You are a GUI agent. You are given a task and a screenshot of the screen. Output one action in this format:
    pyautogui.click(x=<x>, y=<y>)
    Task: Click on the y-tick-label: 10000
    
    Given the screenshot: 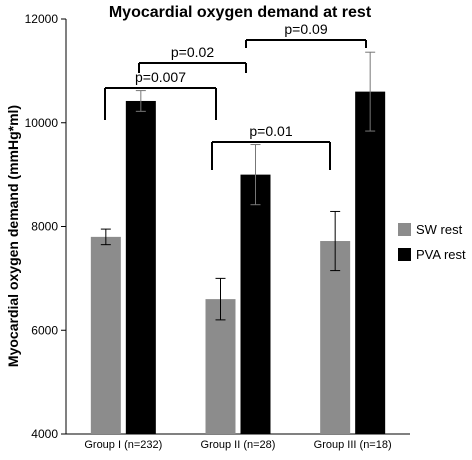 What is the action you would take?
    pyautogui.click(x=42, y=123)
    